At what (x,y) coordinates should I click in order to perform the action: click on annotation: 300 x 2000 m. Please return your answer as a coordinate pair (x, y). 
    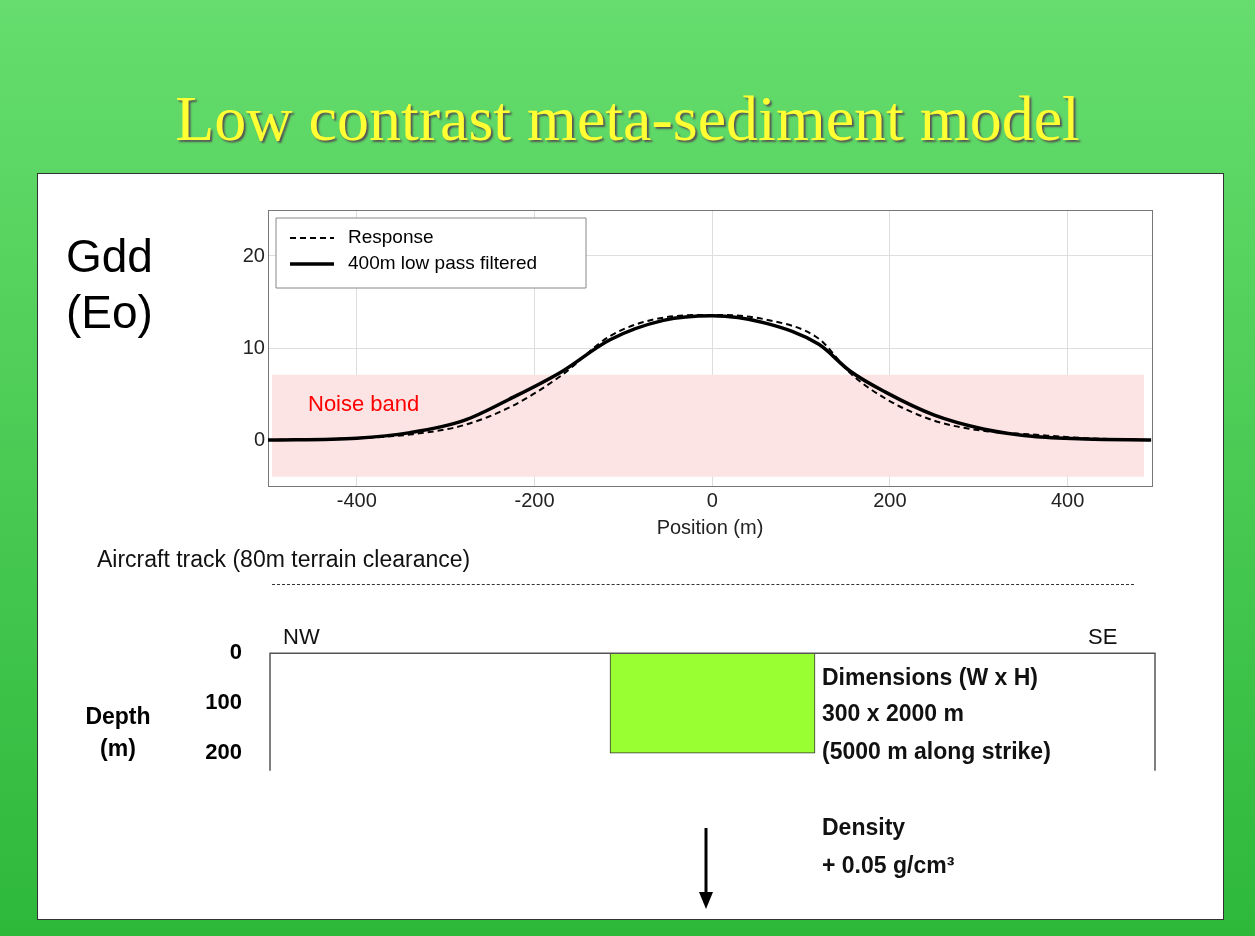
    Looking at the image, I should click on (893, 713).